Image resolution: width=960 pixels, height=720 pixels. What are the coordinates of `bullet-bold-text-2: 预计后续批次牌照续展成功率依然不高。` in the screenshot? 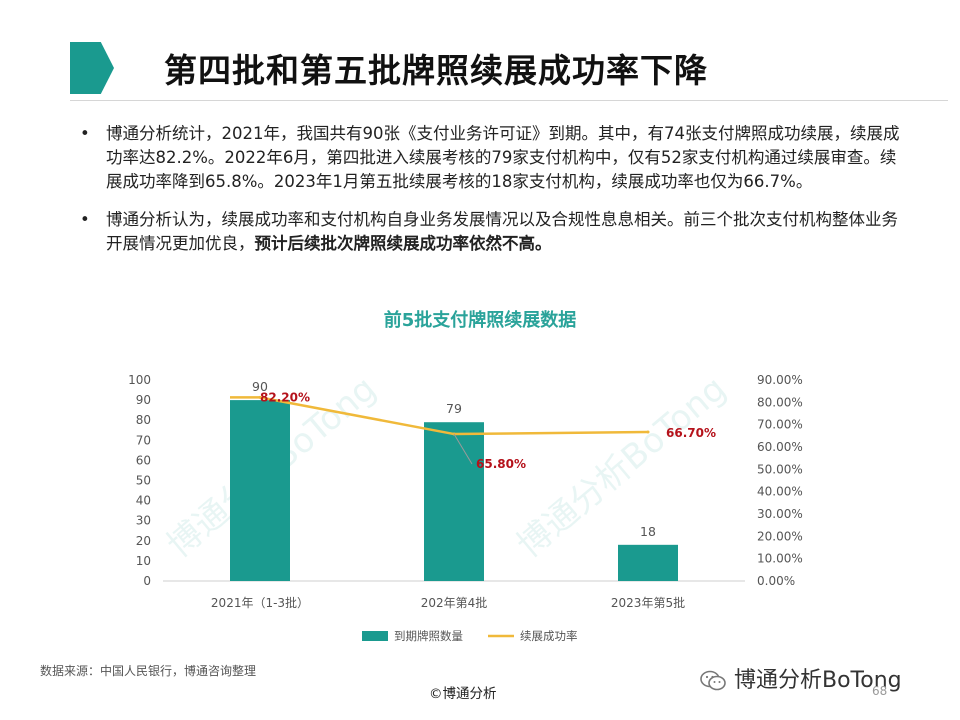 It's located at (403, 243).